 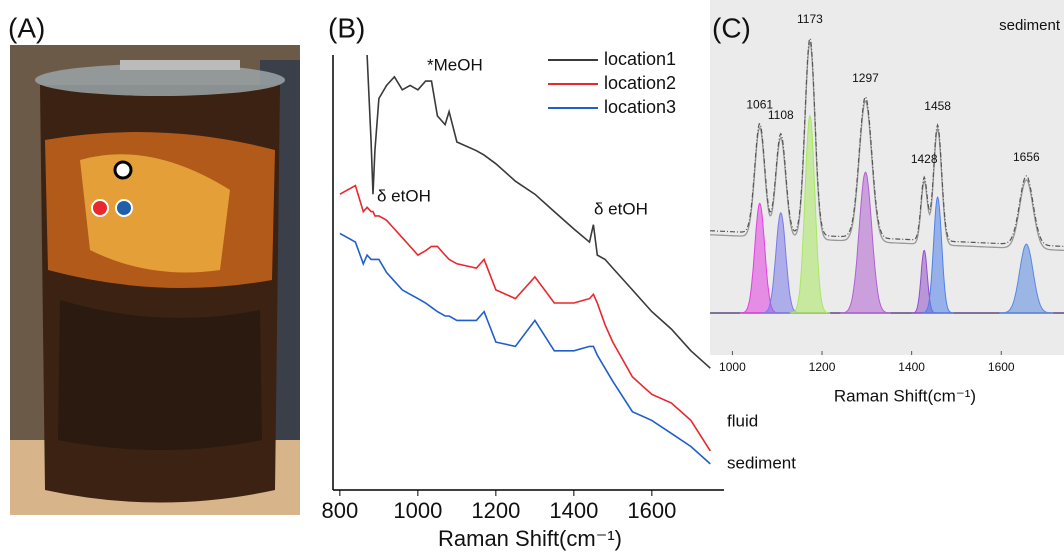 What do you see at coordinates (640, 59) in the screenshot?
I see `legend-label: location1` at bounding box center [640, 59].